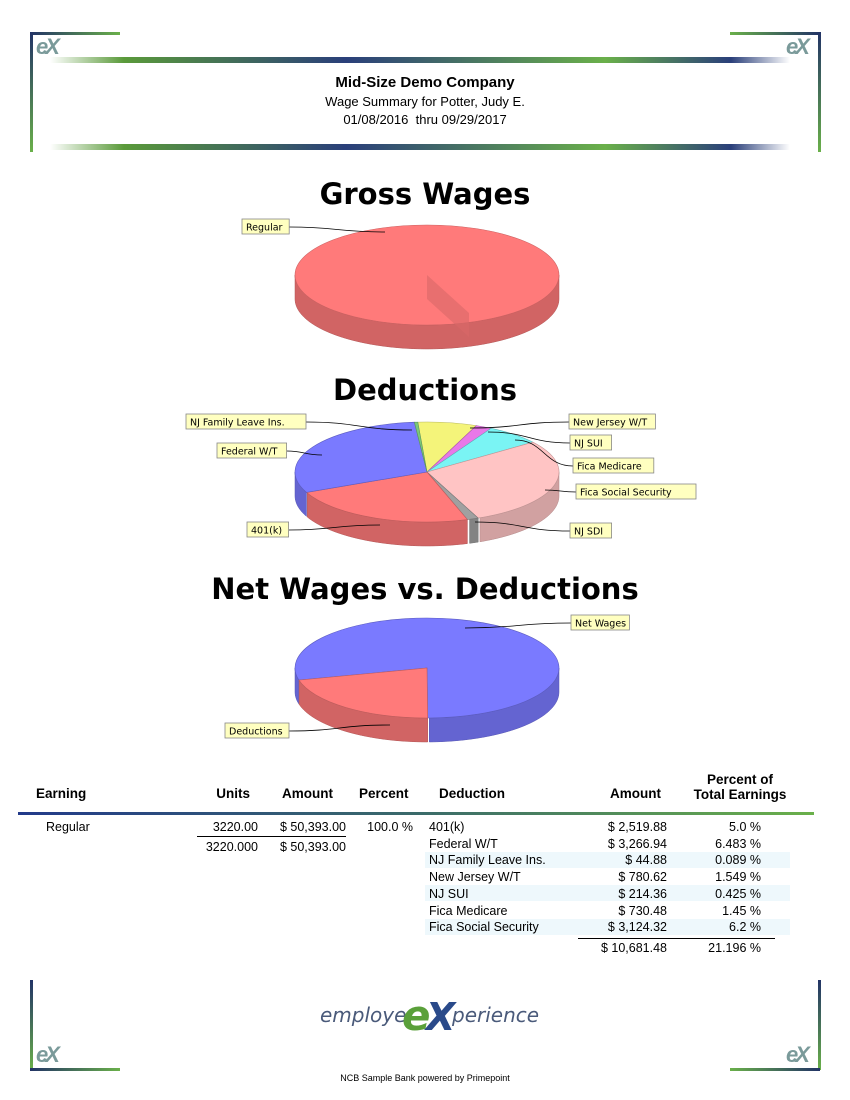 This screenshot has height=1100, width=850. Describe the element at coordinates (734, 948) in the screenshot. I see `deductions-total-percent: 21.196 %` at that location.